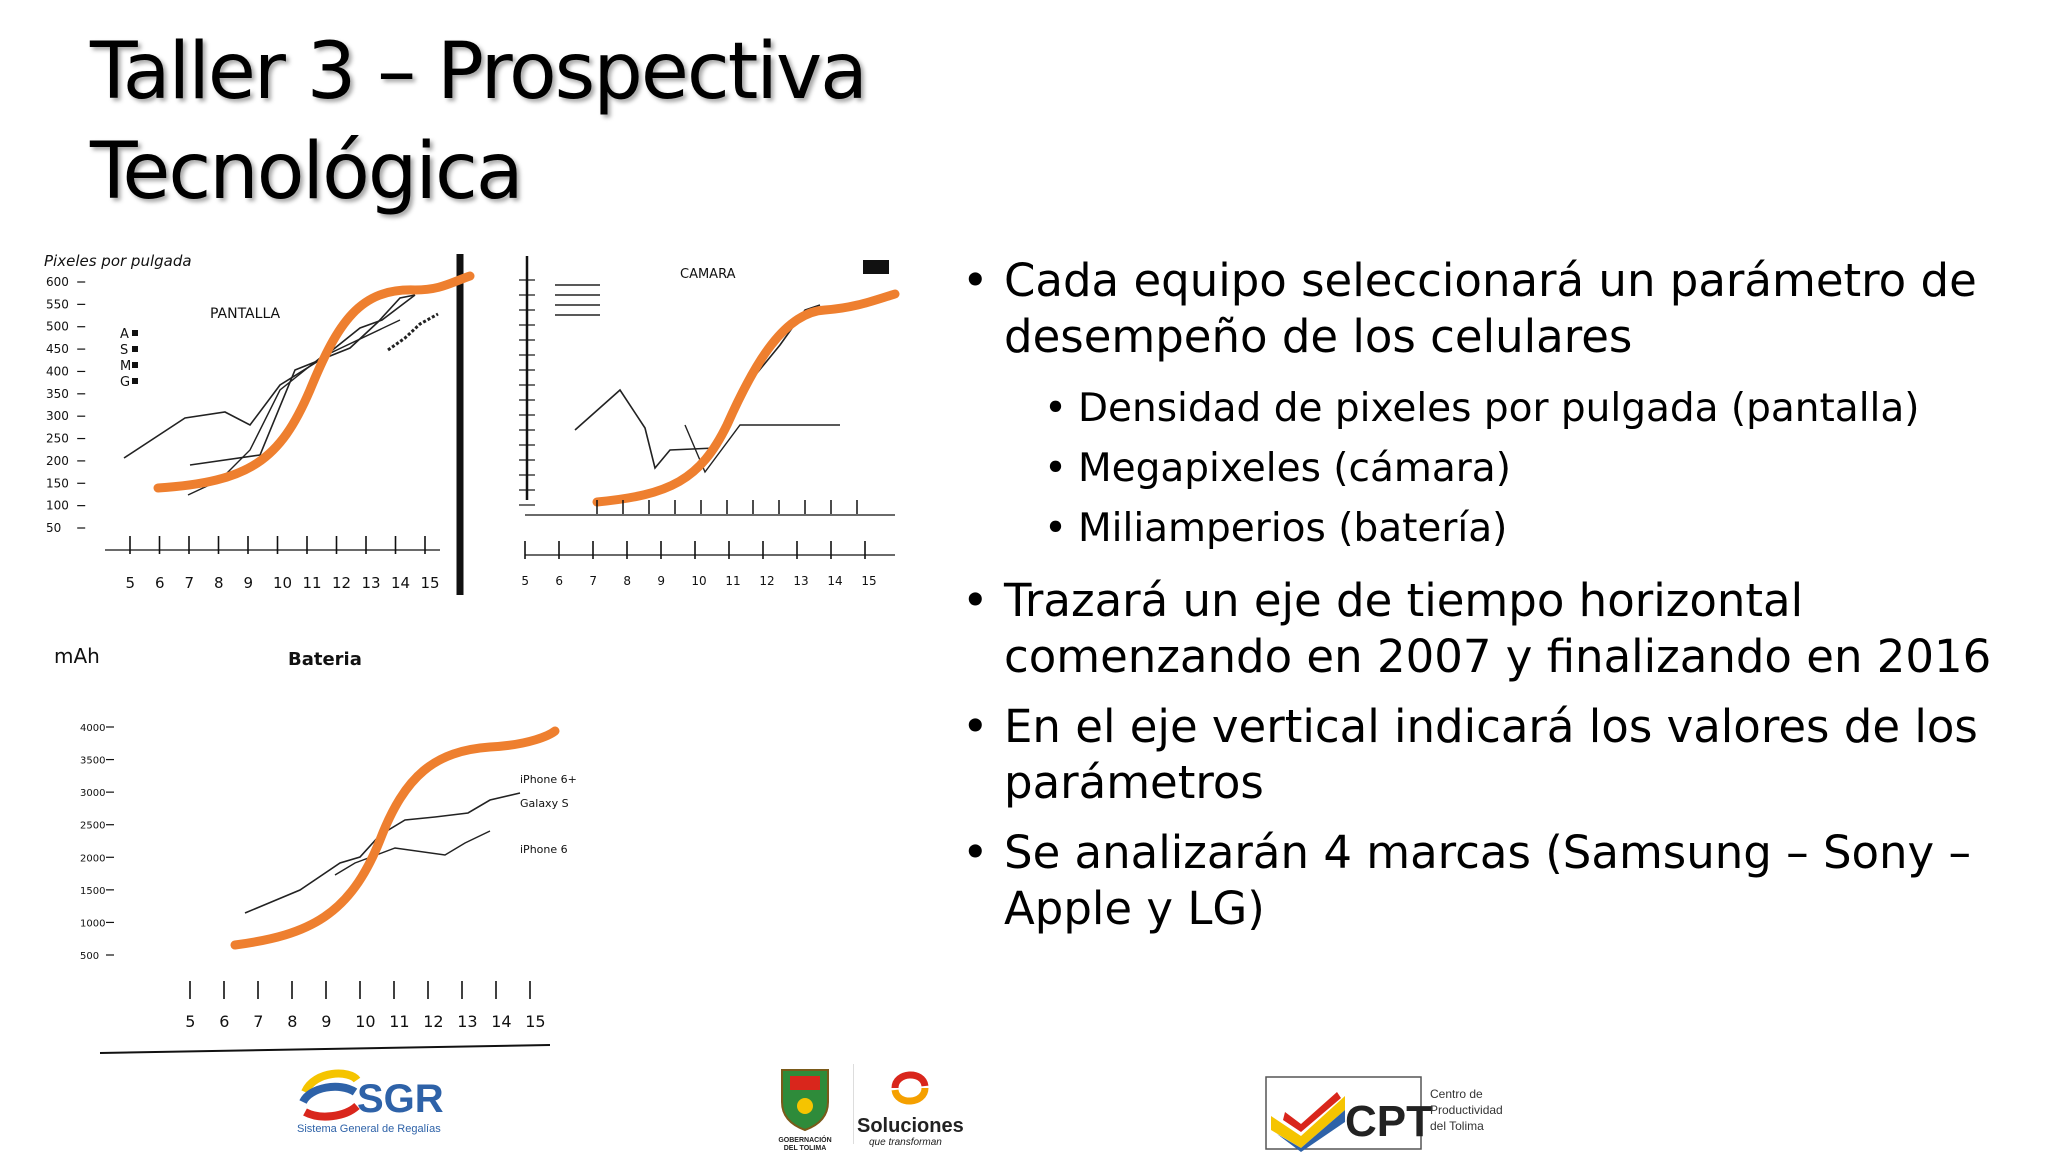 The width and height of the screenshot is (2048, 1157). What do you see at coordinates (400, 1099) in the screenshot?
I see `sgr-logo-text: SGR` at bounding box center [400, 1099].